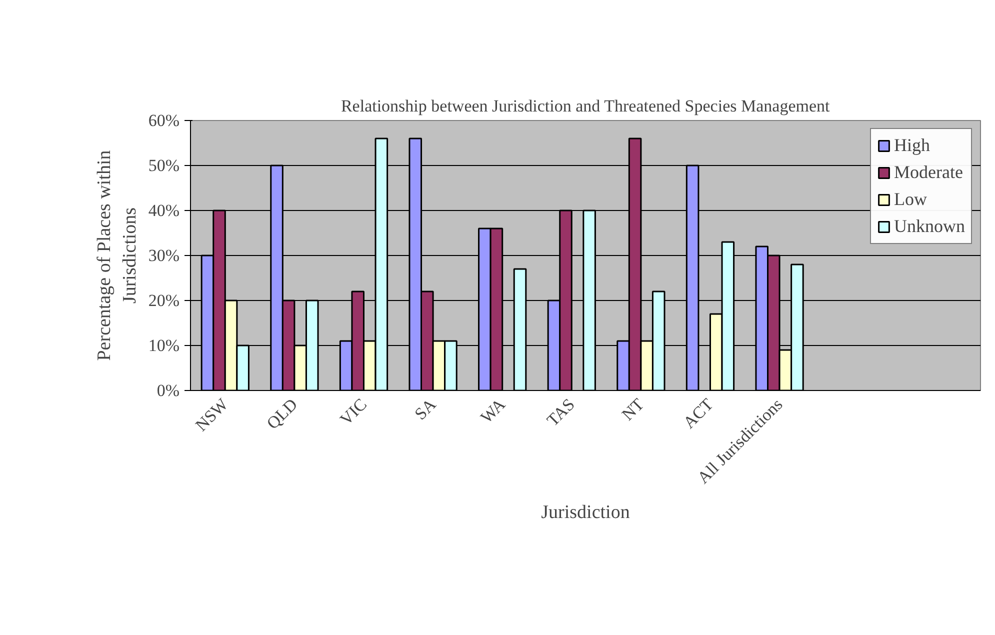 Image resolution: width=995 pixels, height=635 pixels. I want to click on x-tick-label: TAS, so click(560, 412).